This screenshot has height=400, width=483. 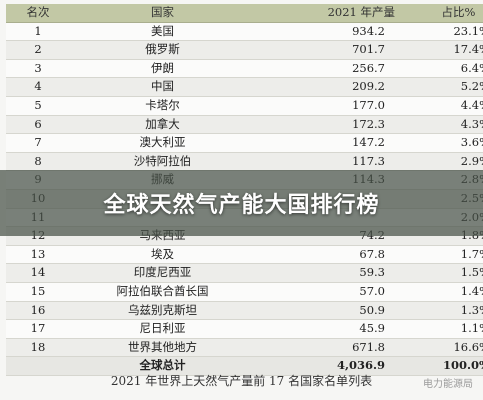 What do you see at coordinates (162, 69) in the screenshot?
I see `country-cell: 伊朗` at bounding box center [162, 69].